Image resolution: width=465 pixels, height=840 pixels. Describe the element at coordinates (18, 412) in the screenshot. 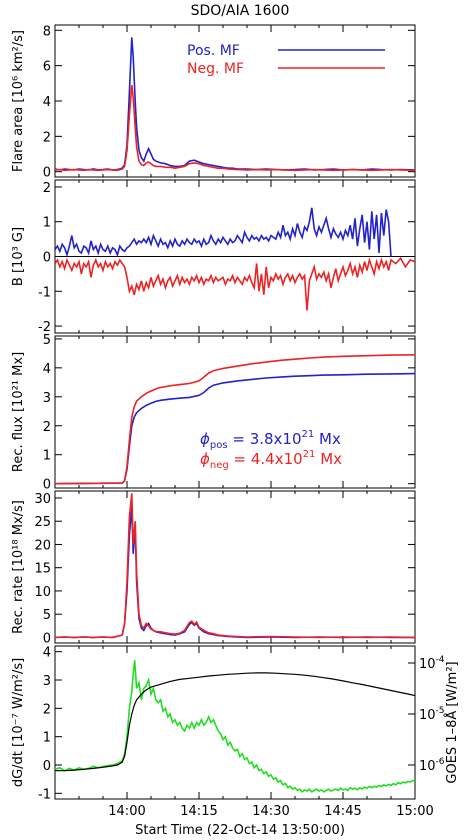

I see `y-axis-label: Rec. flux [10²¹ Mx]` at that location.